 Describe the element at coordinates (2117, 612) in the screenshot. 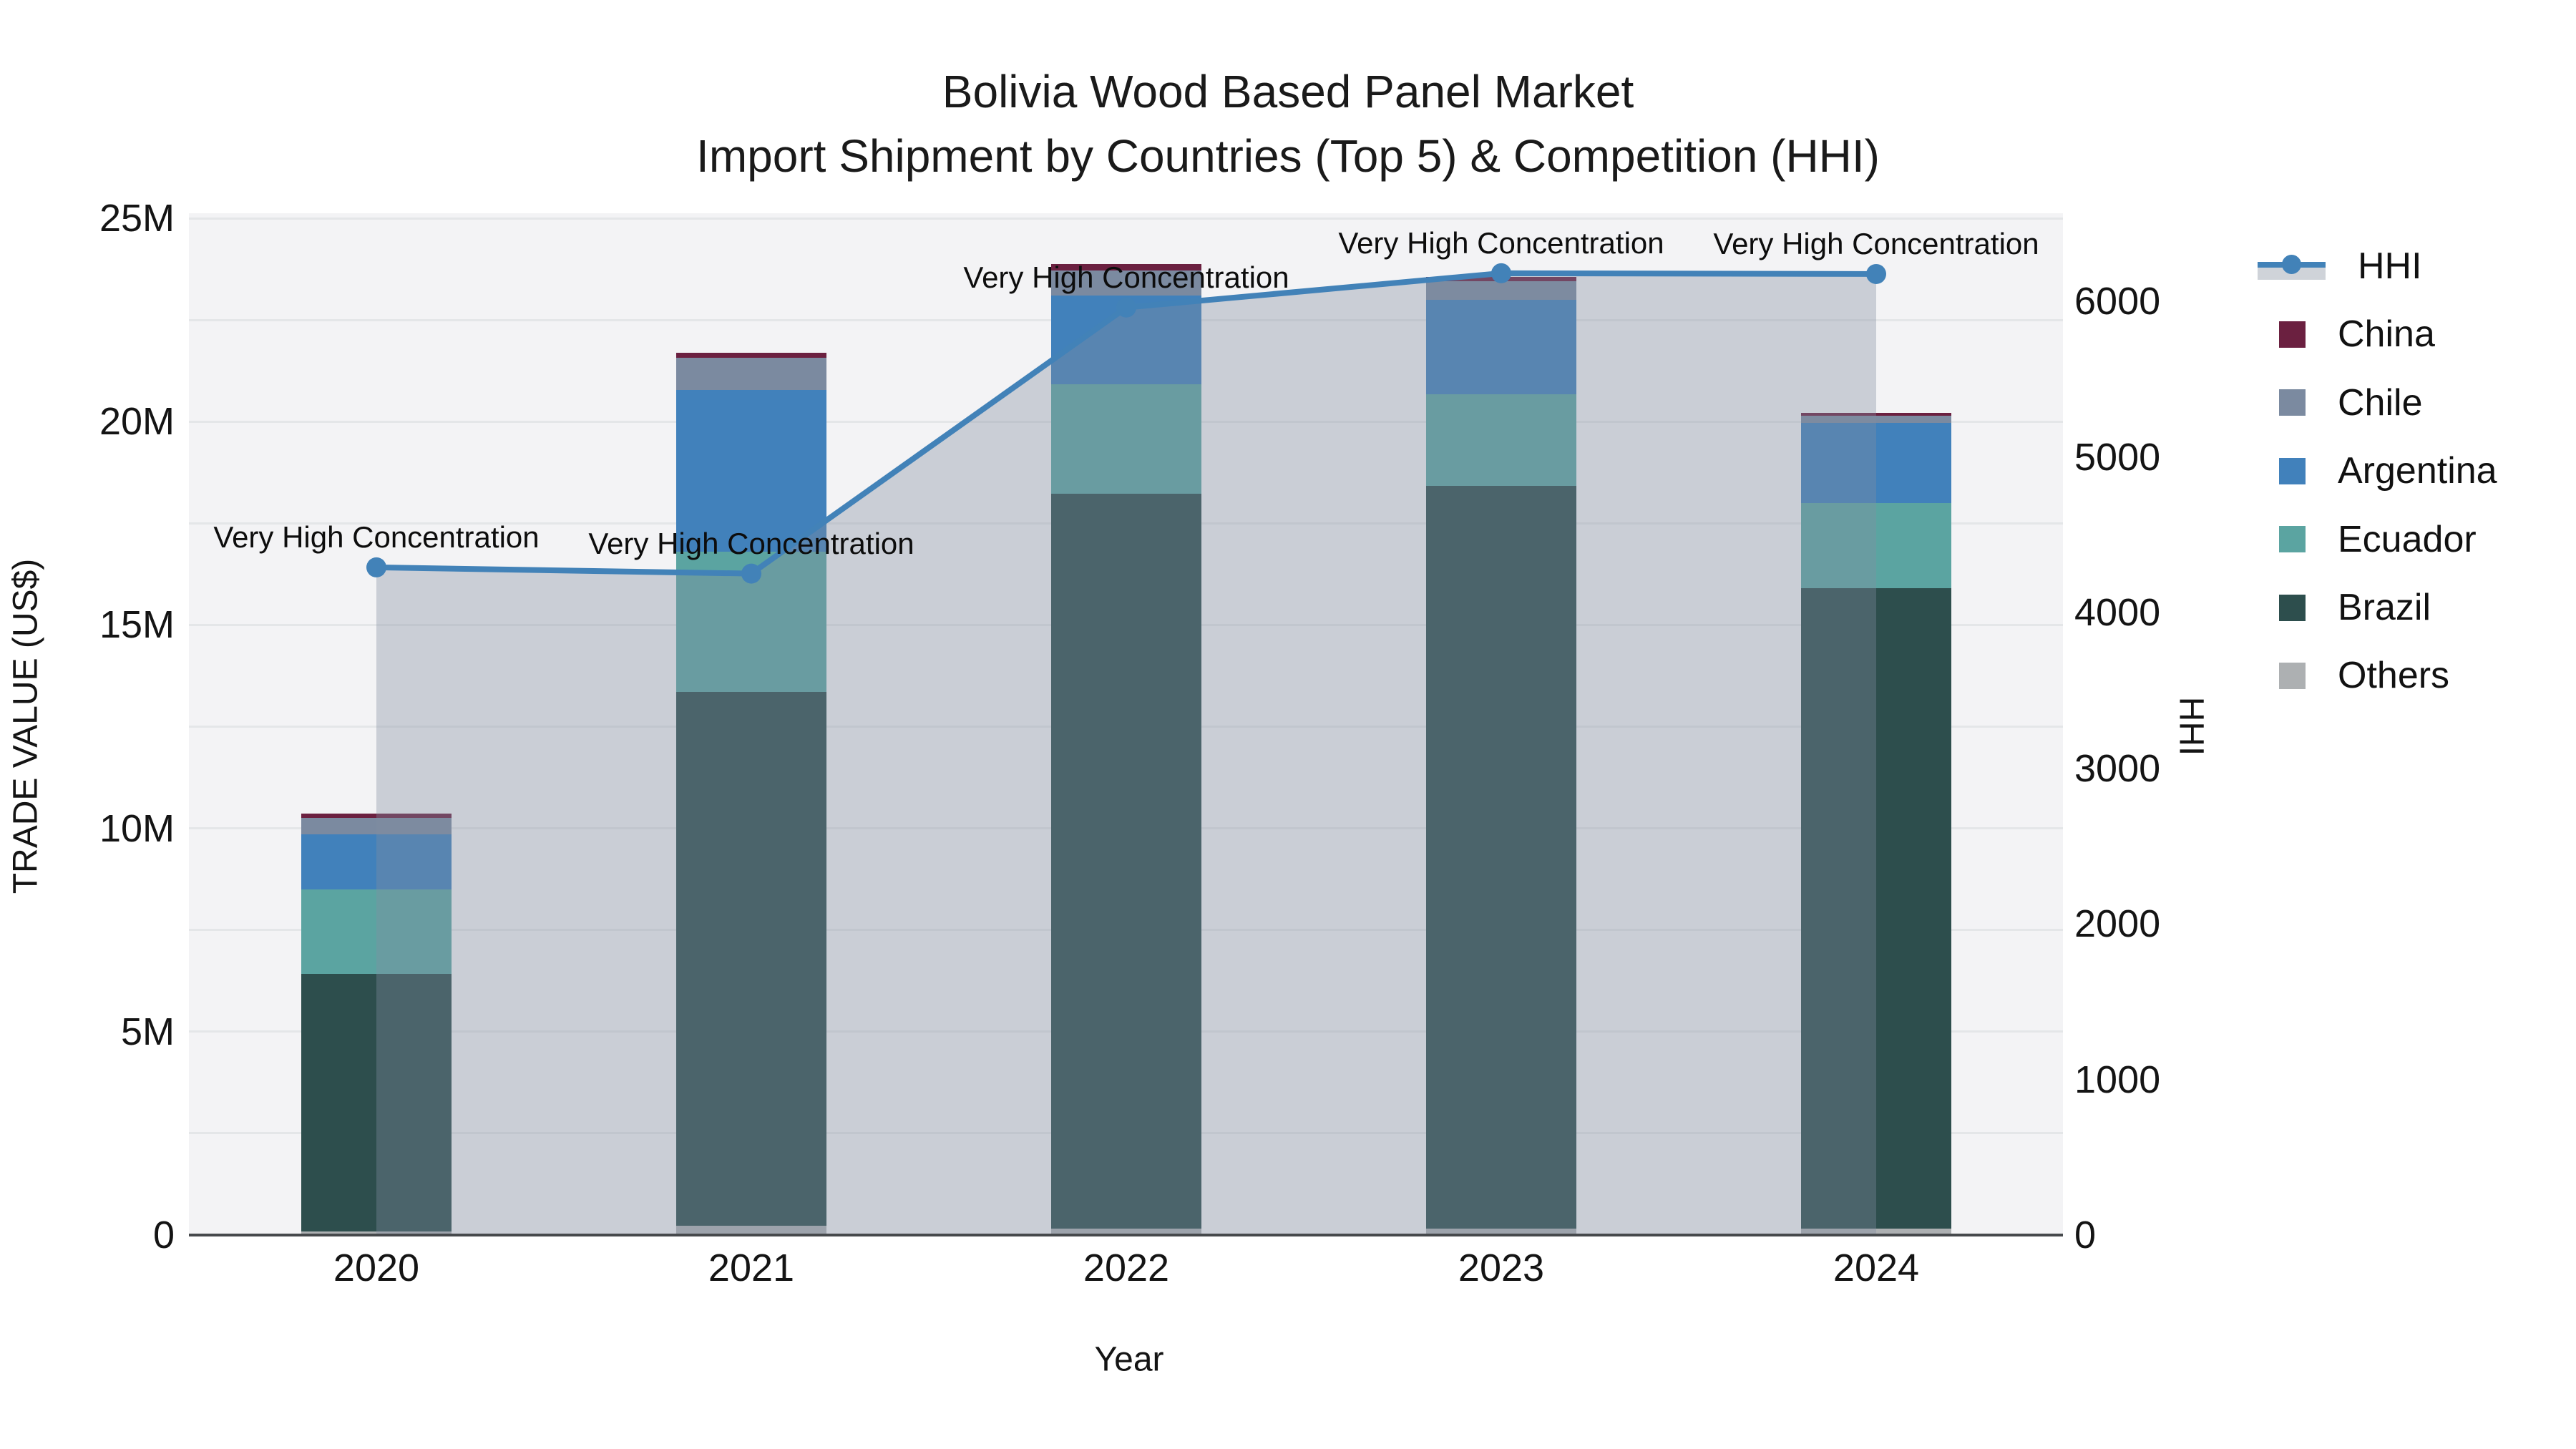

I see `y-right-tick-4000: 4000` at that location.